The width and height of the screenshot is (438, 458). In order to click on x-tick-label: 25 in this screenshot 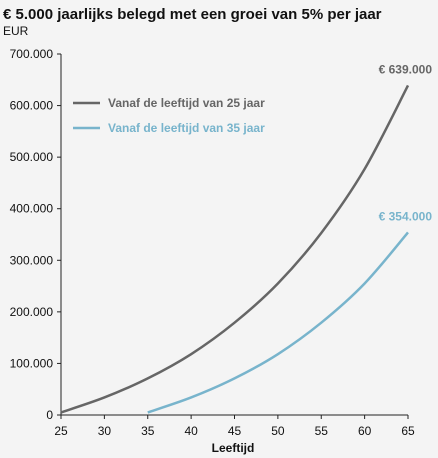, I will do `click(61, 431)`.